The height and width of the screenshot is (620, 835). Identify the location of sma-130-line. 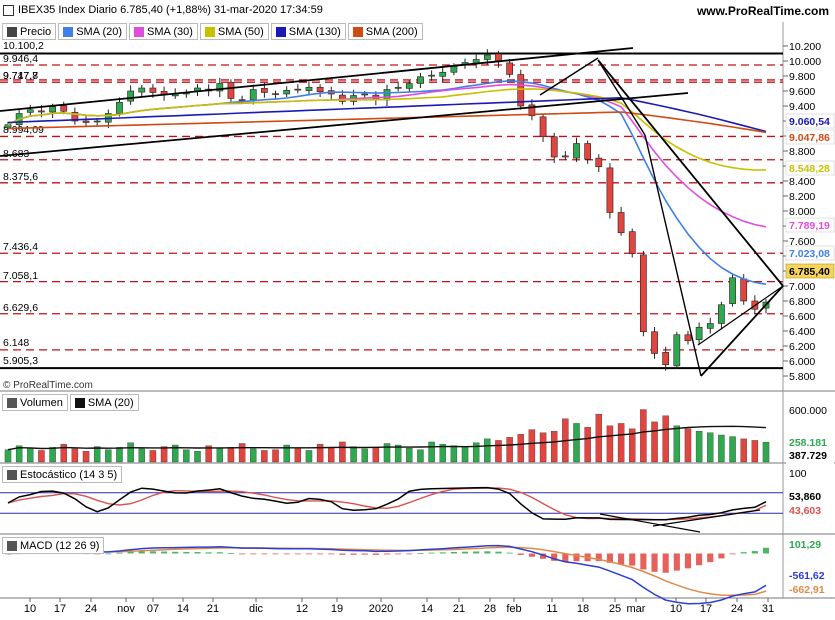
(387, 114).